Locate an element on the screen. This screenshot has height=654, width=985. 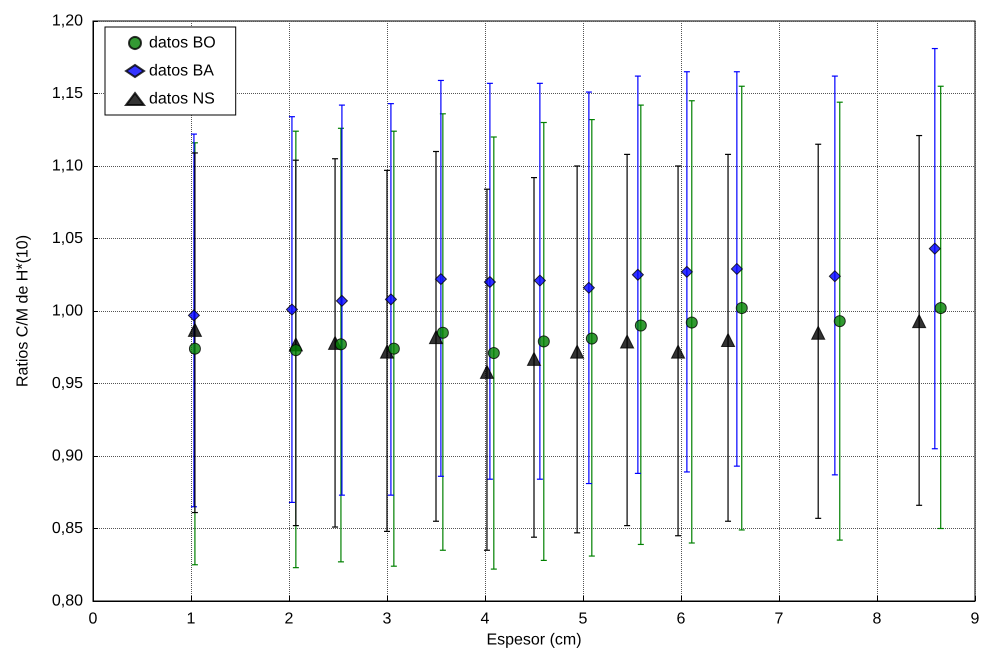
y-tick-label: 0,95 is located at coordinates (68, 383).